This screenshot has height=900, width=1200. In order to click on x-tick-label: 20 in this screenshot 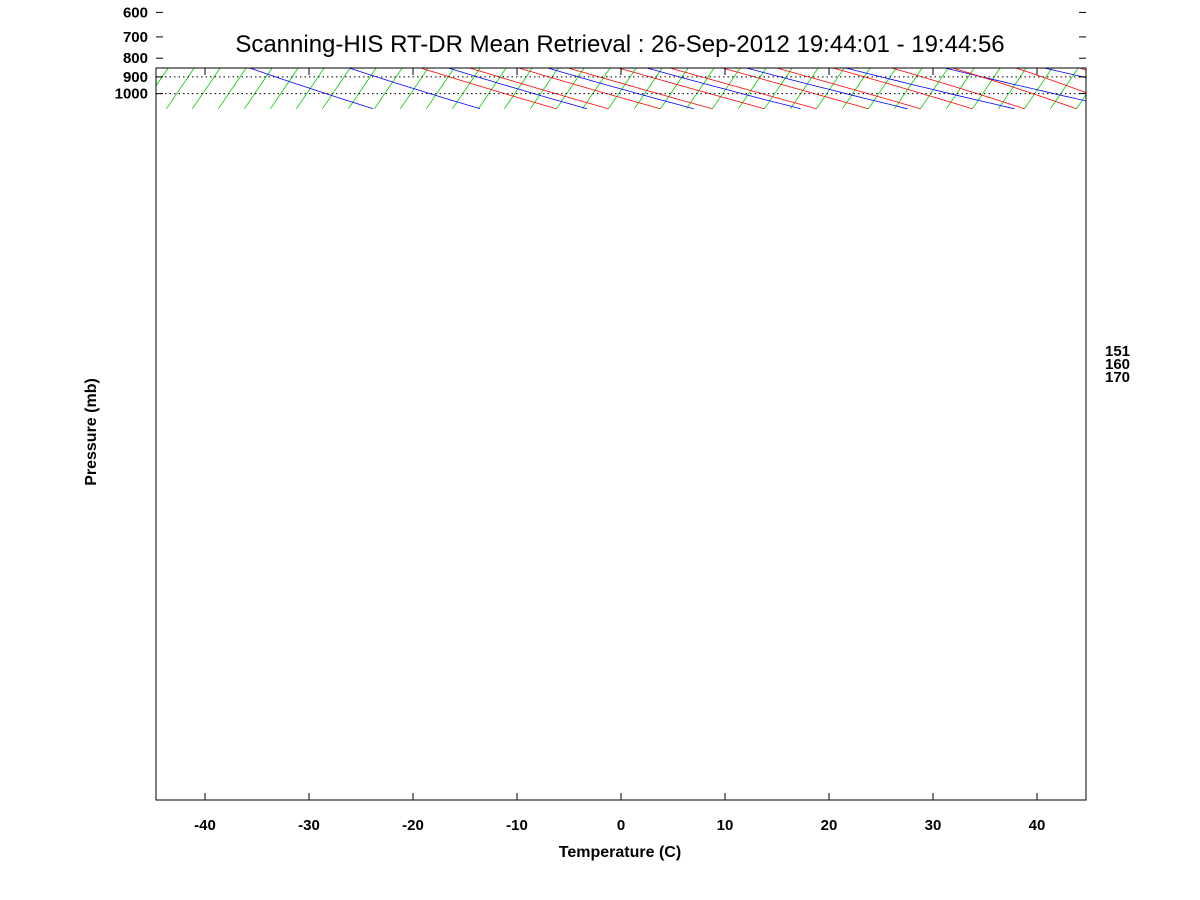, I will do `click(829, 825)`.